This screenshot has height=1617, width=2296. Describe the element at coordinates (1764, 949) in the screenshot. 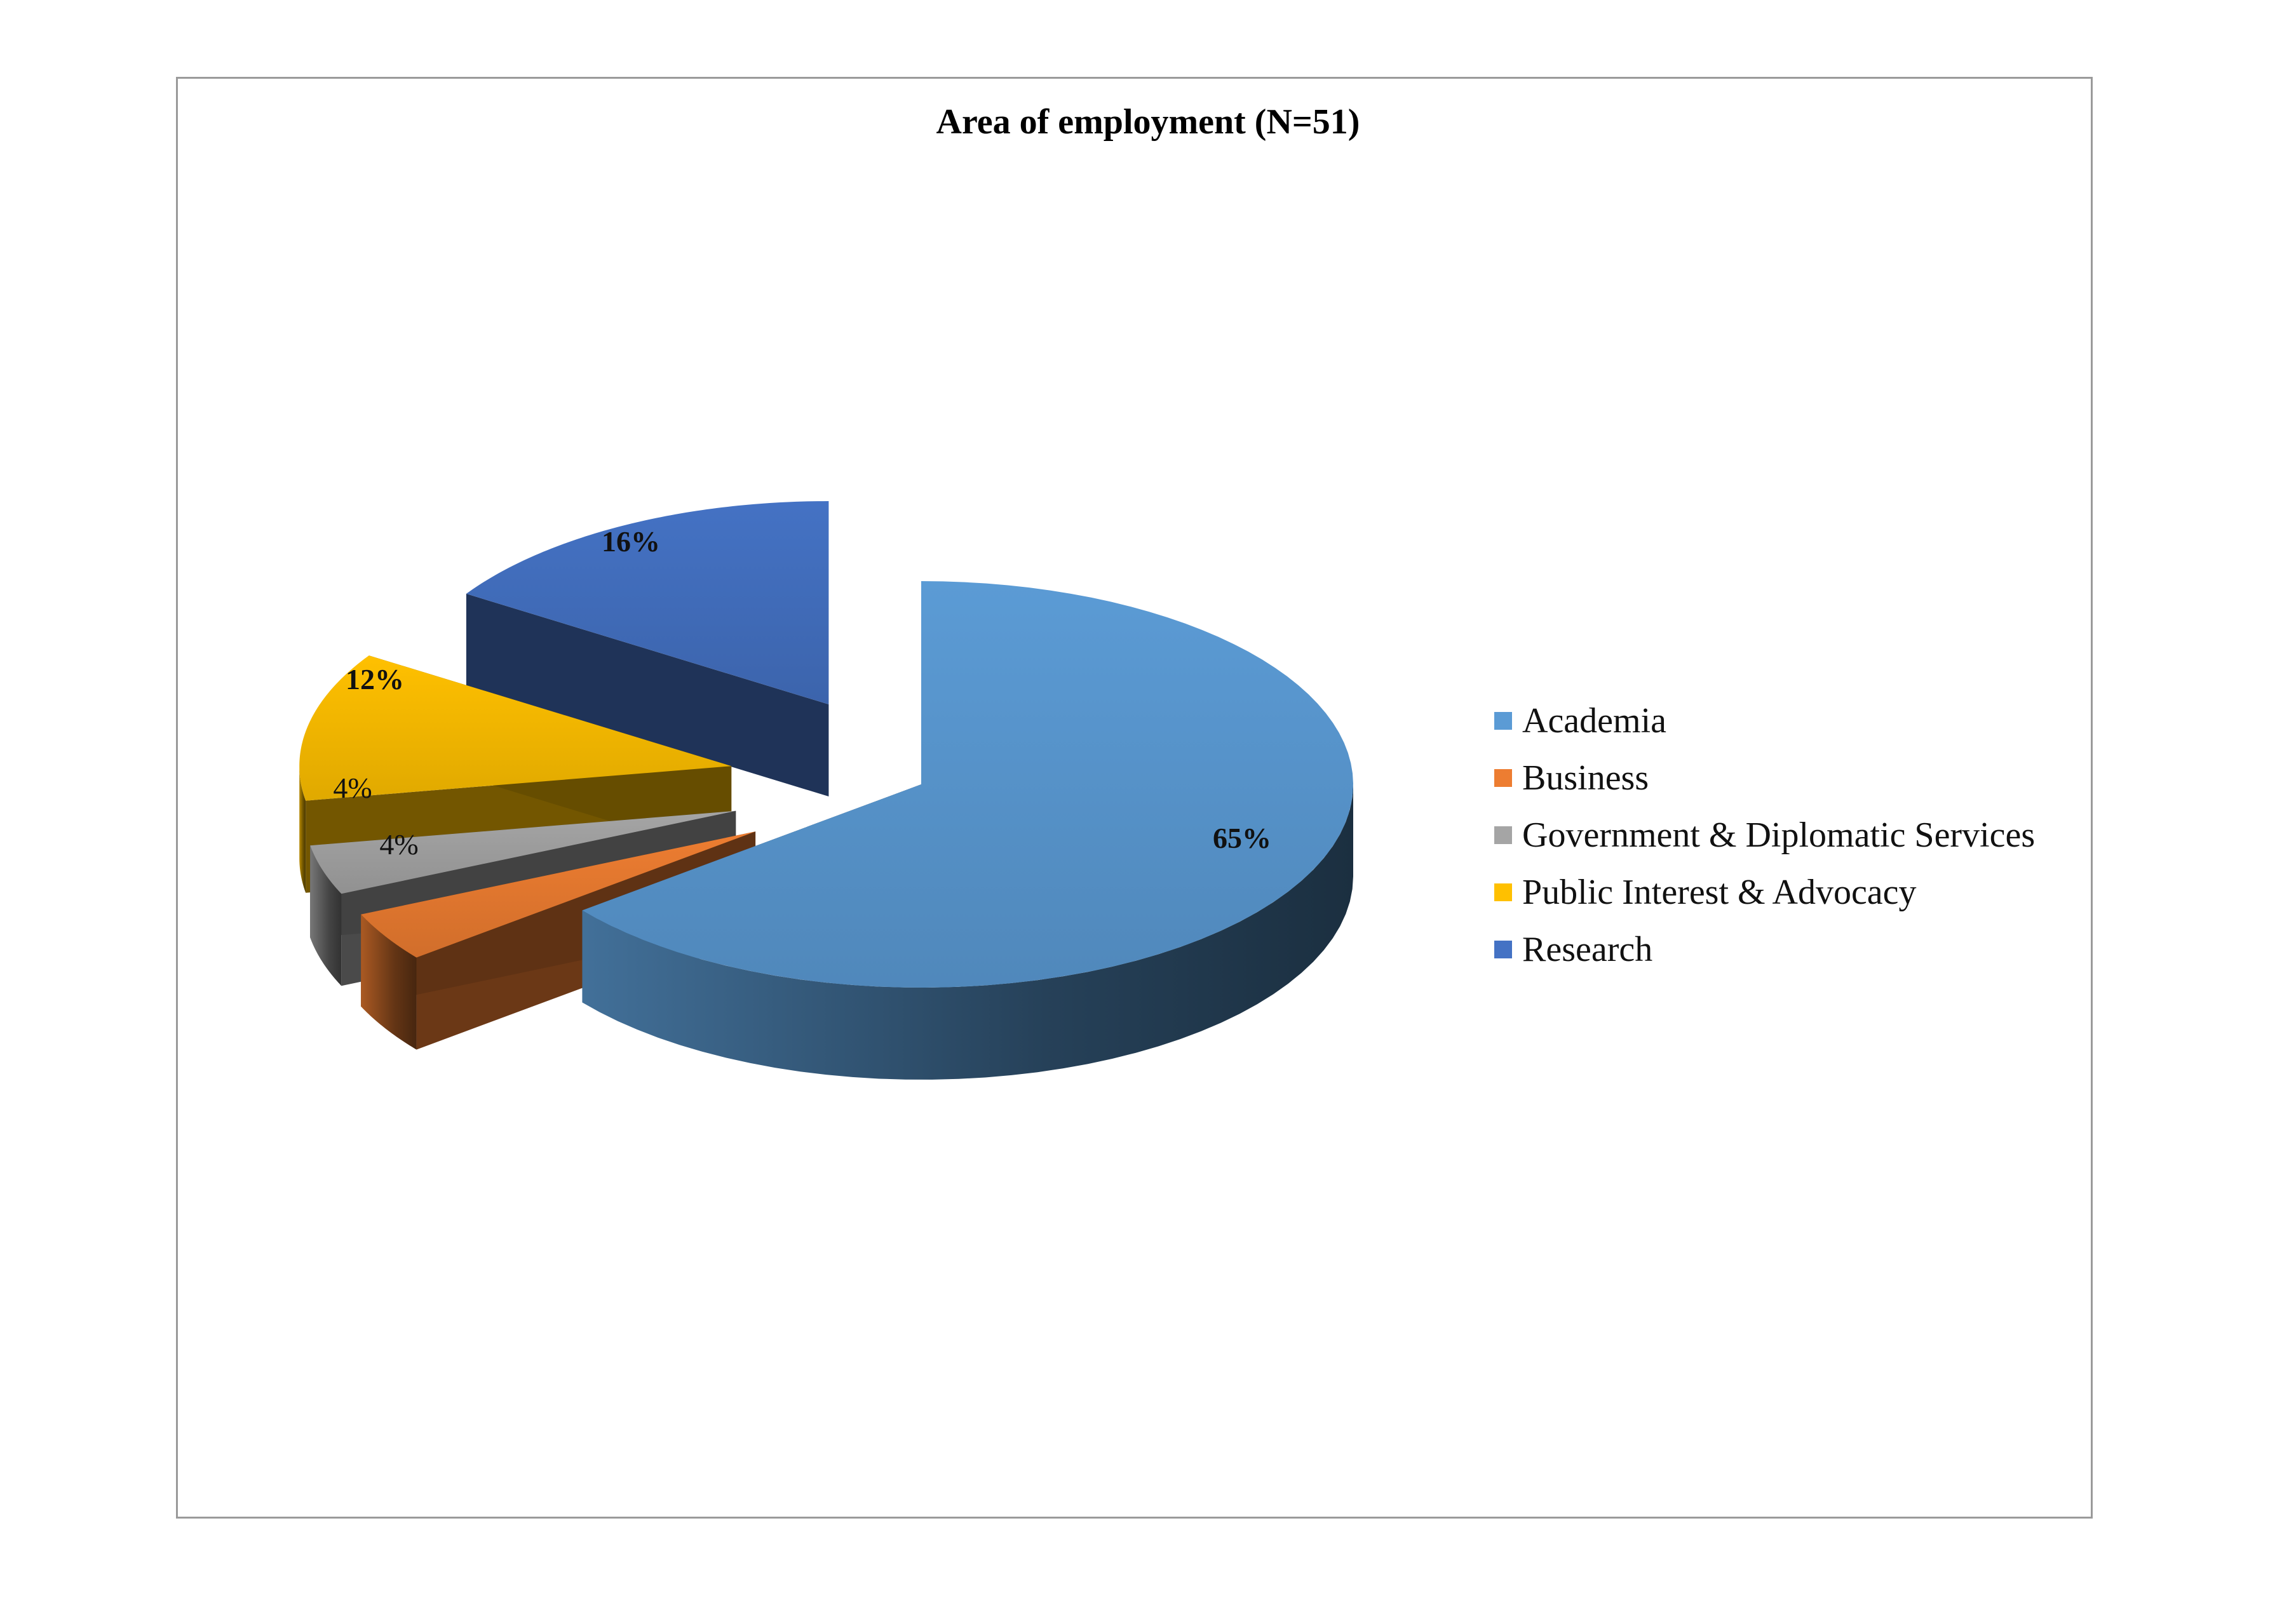

I see `legend-item-4: Research` at that location.